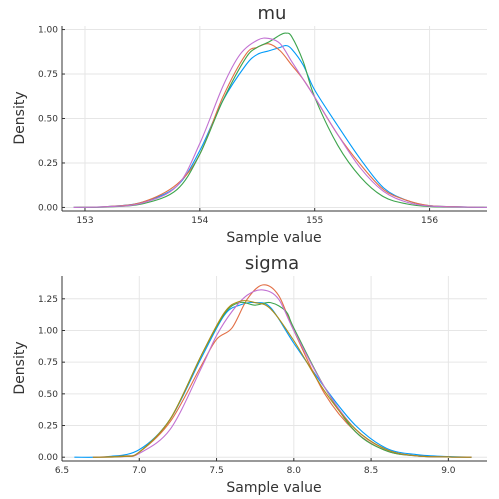  I want to click on x-tick-label: 153, so click(84, 221).